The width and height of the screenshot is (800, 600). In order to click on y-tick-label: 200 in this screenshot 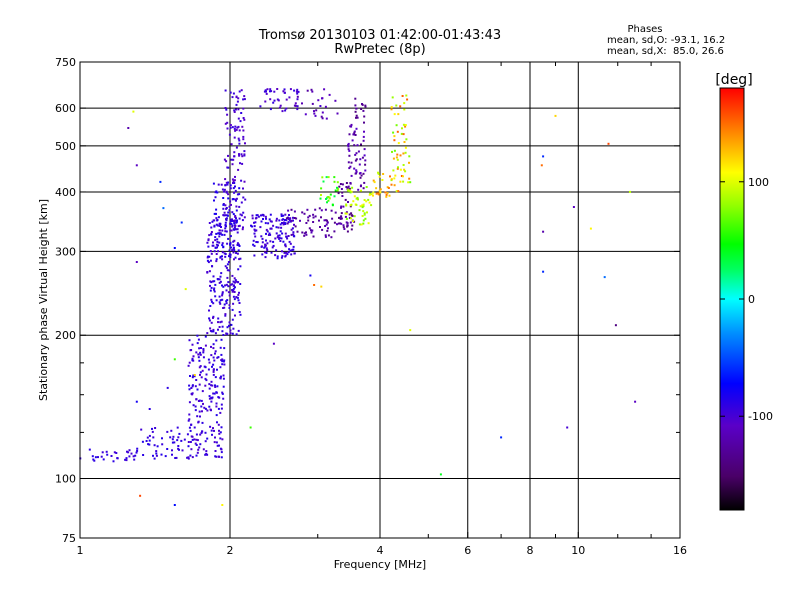, I will do `click(65, 335)`.